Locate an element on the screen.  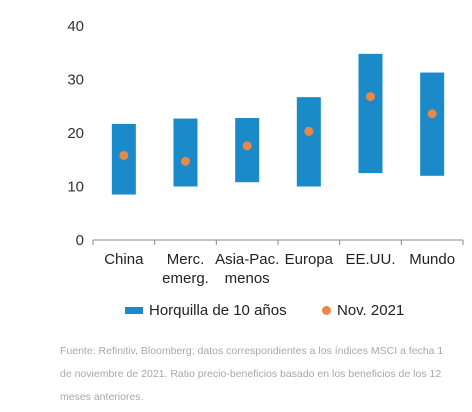
legend: Horquilla de 10 años Nov. 2021 is located at coordinates (236, 313).